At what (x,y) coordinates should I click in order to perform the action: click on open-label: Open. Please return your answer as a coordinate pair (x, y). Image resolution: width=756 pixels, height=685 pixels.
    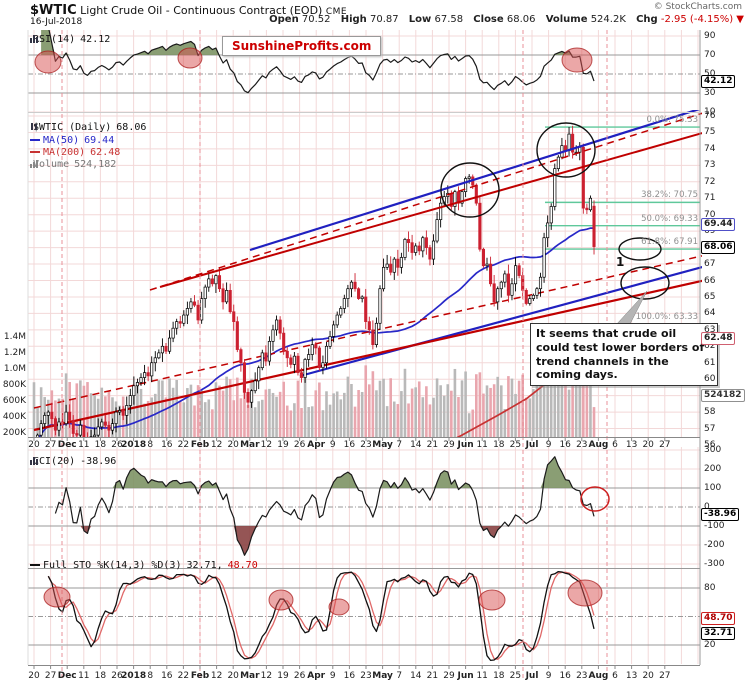
    Looking at the image, I should click on (284, 19).